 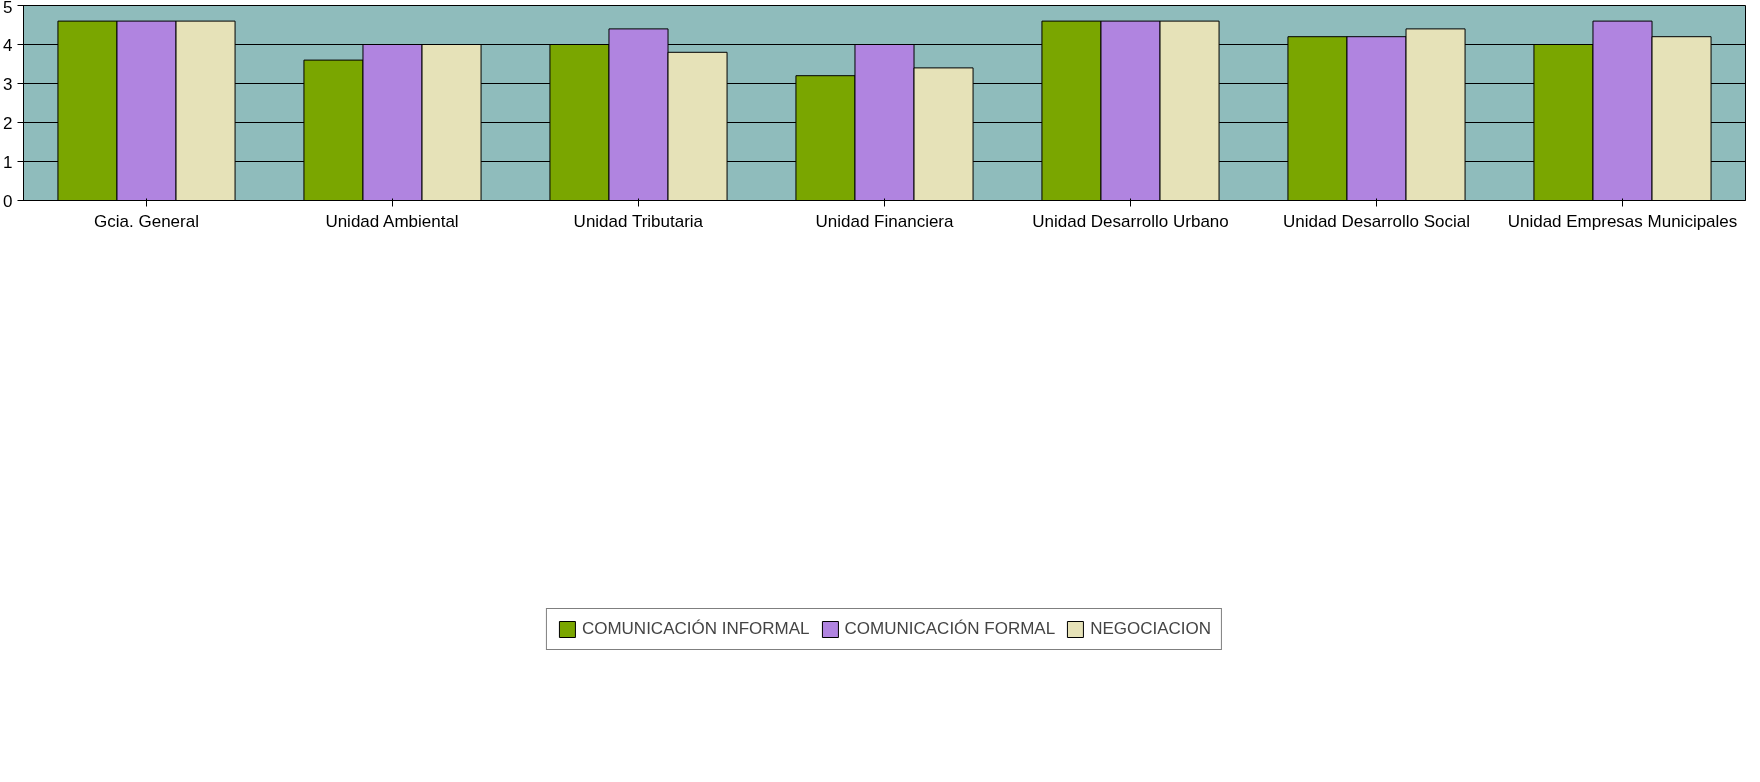 What do you see at coordinates (950, 629) in the screenshot?
I see `legend-label: COMUNICACIÓN FORMAL` at bounding box center [950, 629].